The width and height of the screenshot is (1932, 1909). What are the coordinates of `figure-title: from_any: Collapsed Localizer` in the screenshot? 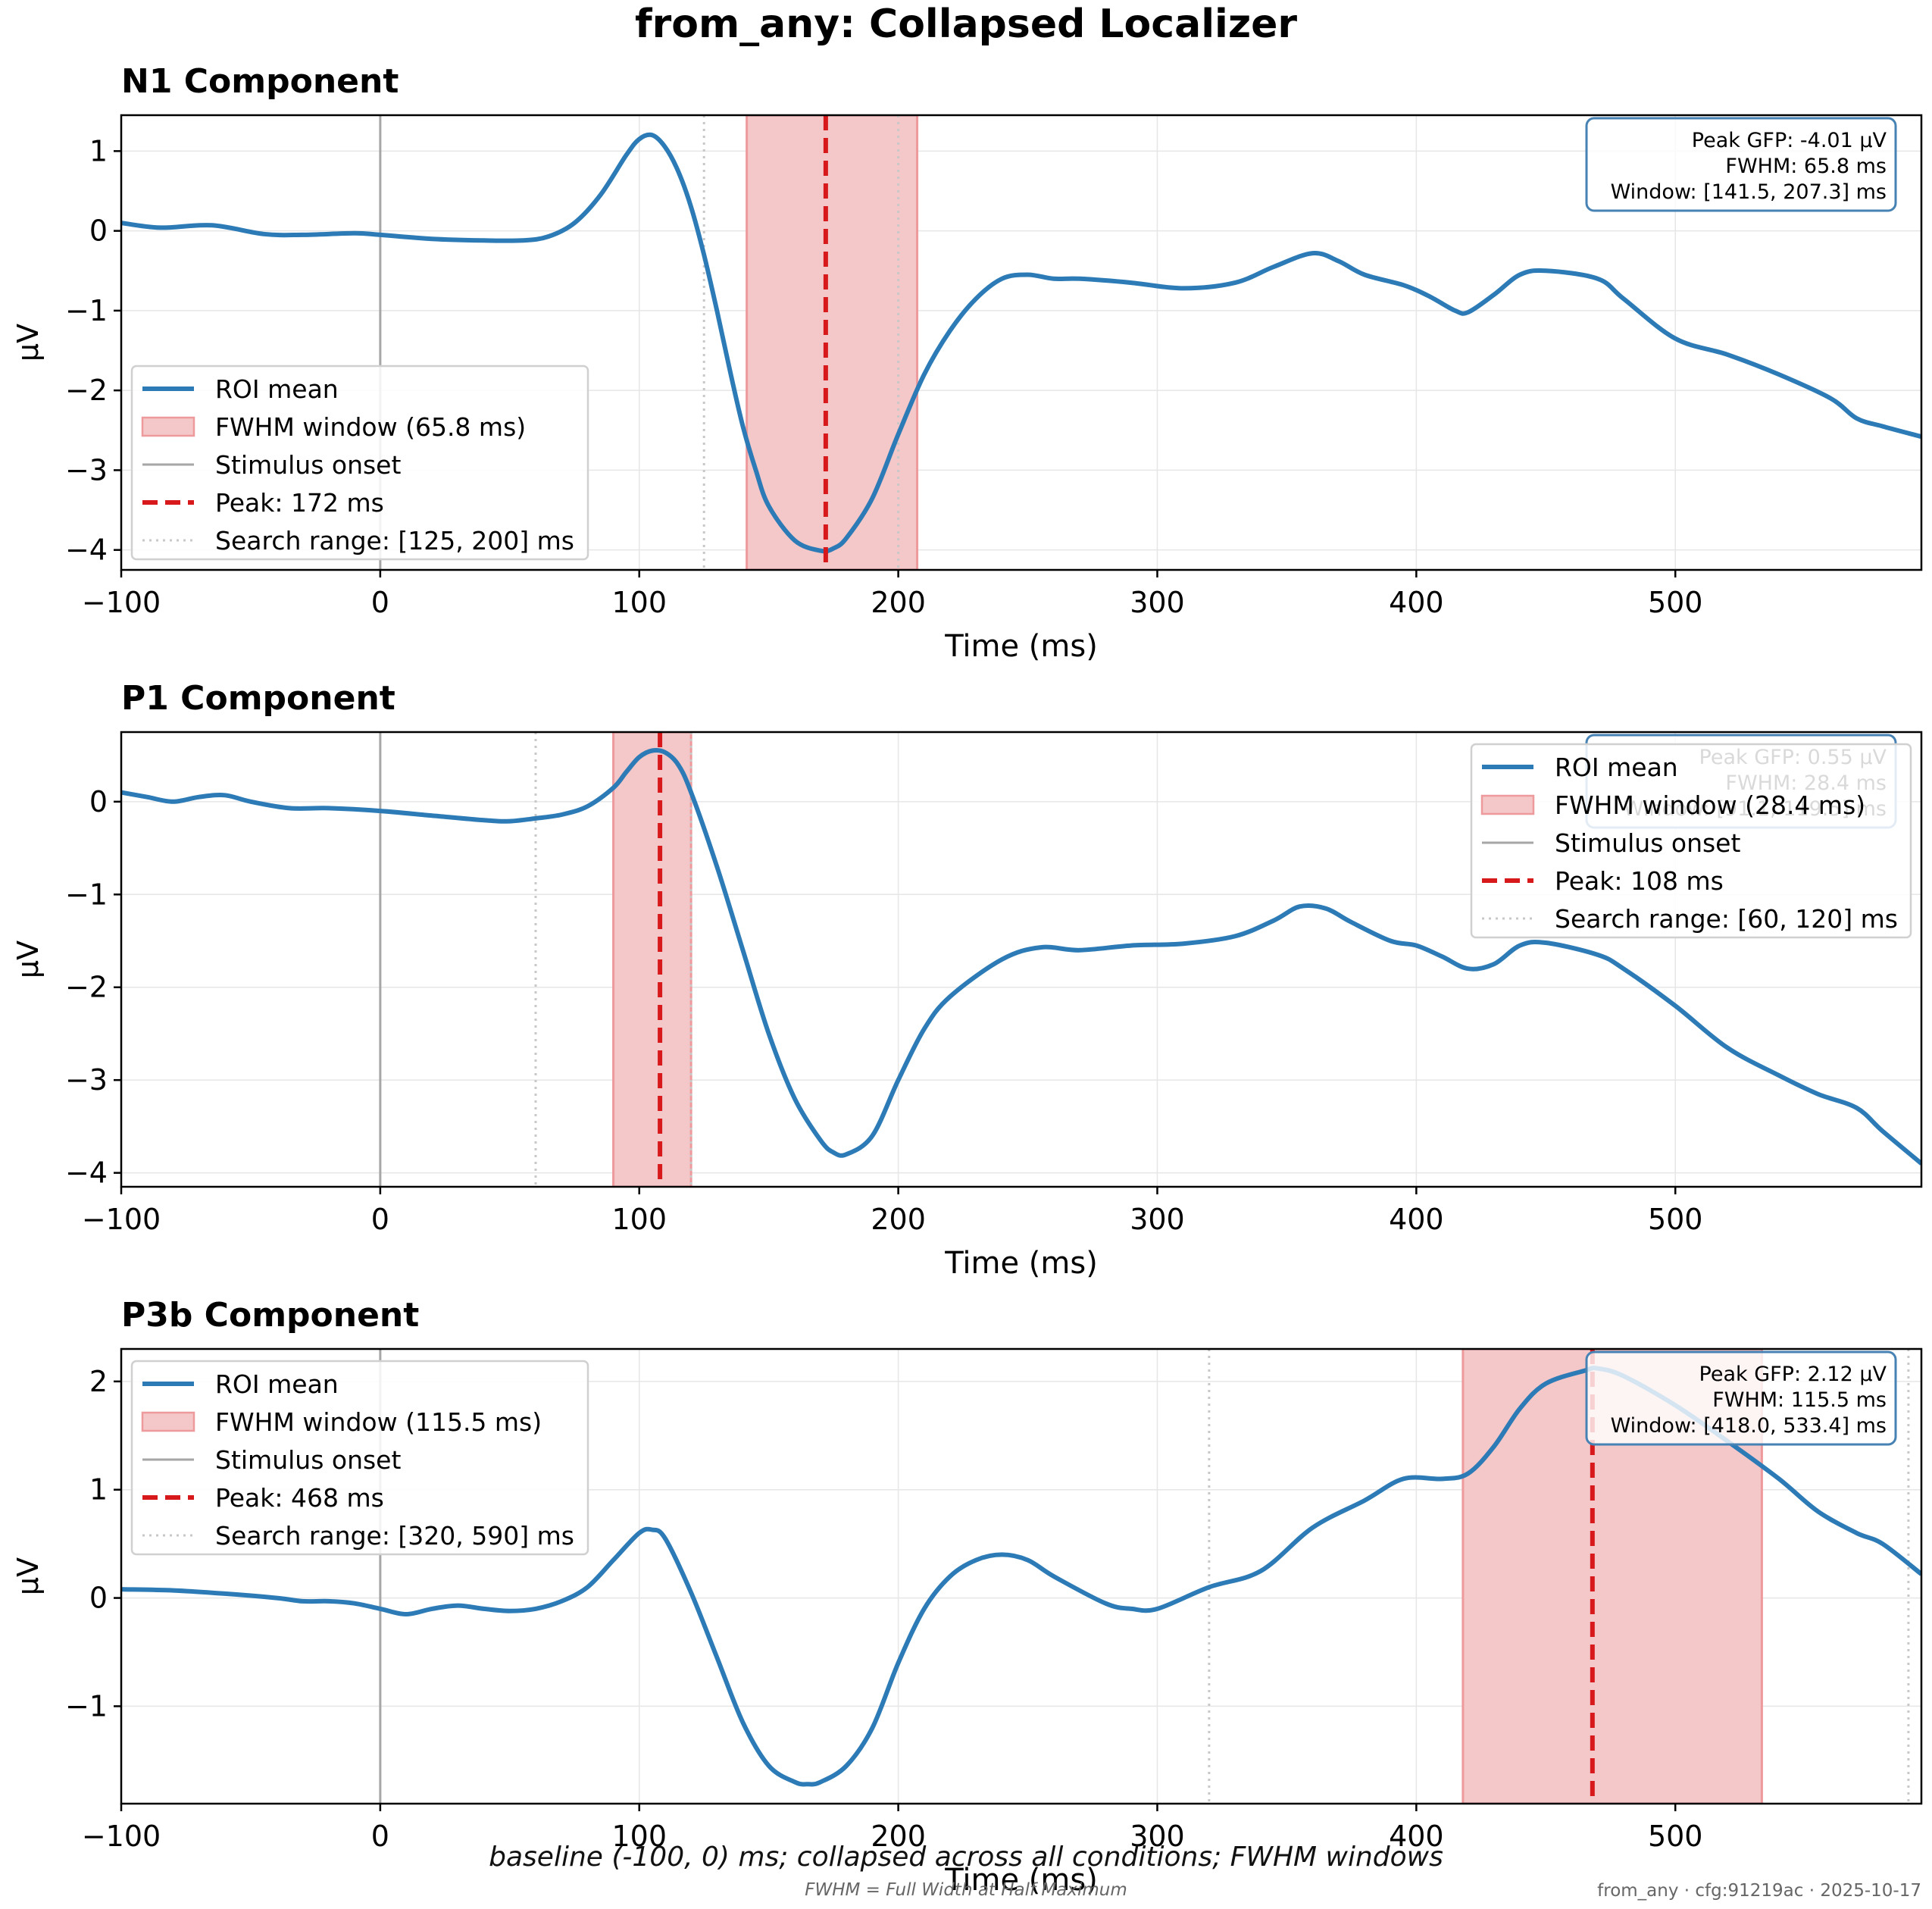 It's located at (966, 24).